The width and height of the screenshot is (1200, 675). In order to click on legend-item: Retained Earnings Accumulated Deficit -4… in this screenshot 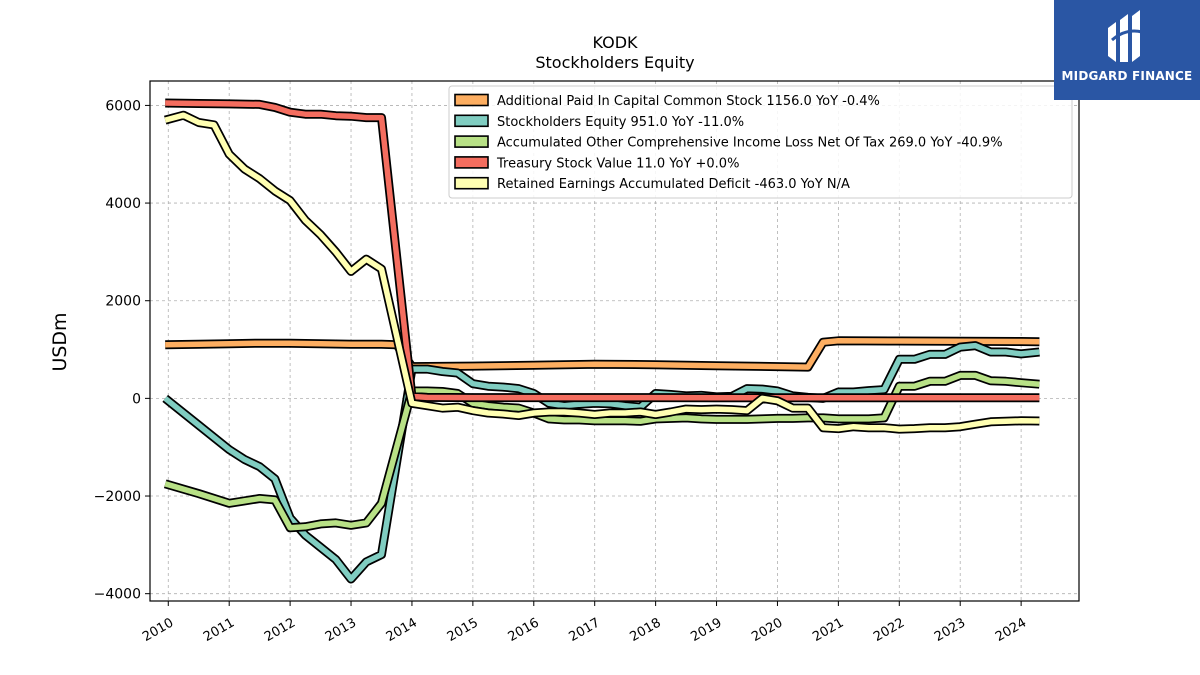, I will do `click(652, 184)`.